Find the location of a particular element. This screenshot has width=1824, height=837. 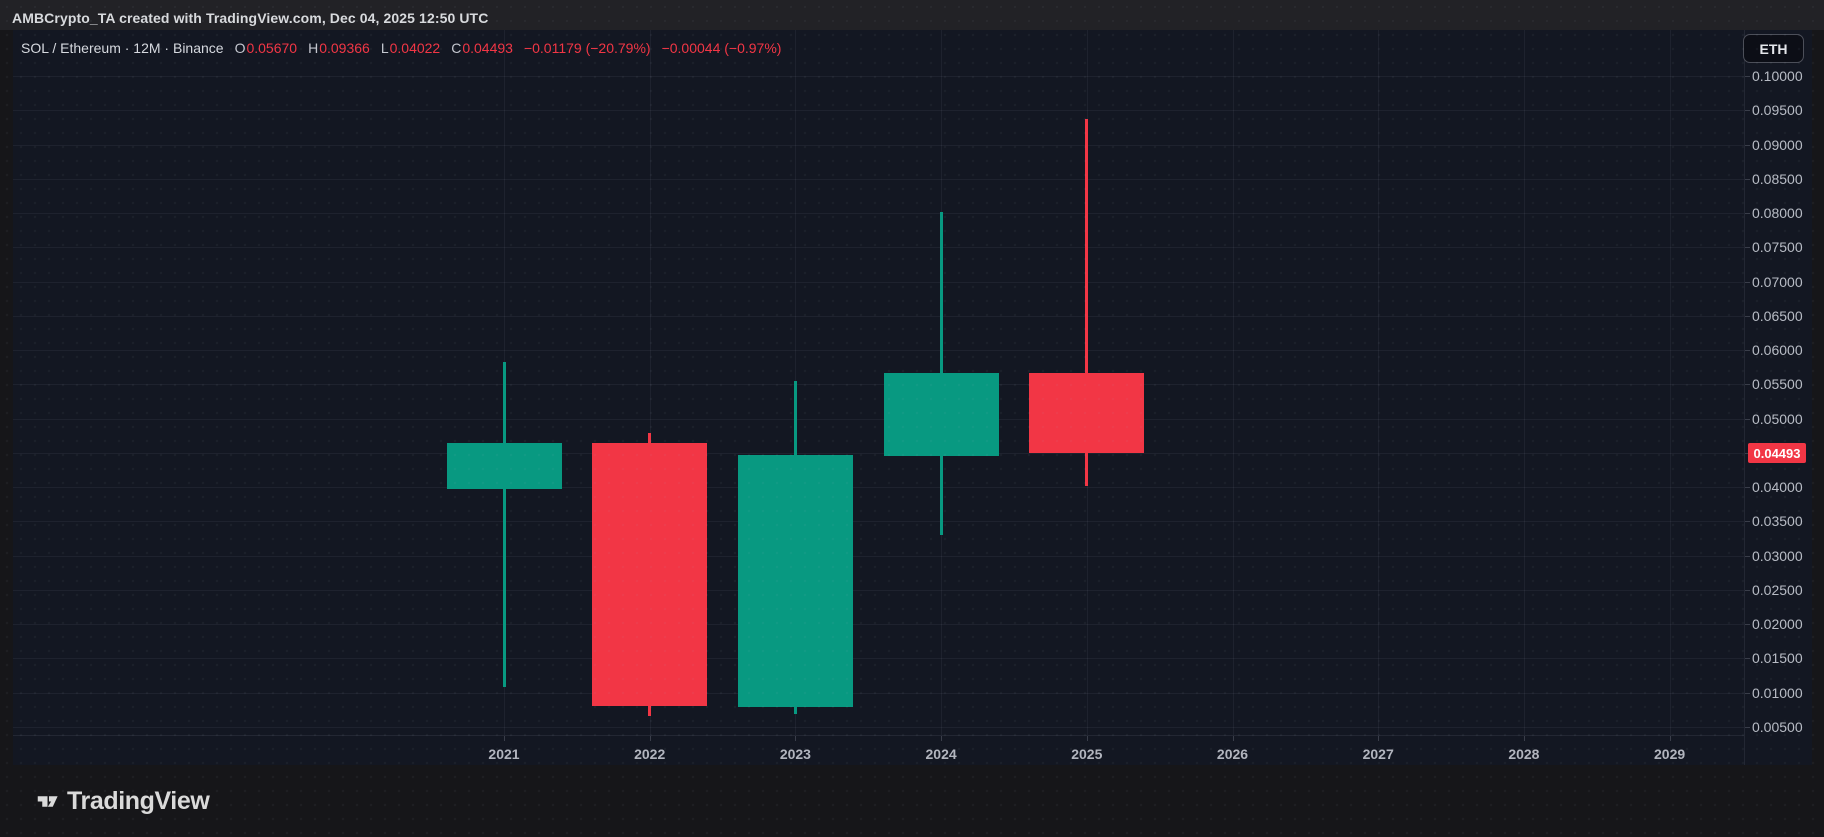

tradingview-logo-icon is located at coordinates (47, 801).